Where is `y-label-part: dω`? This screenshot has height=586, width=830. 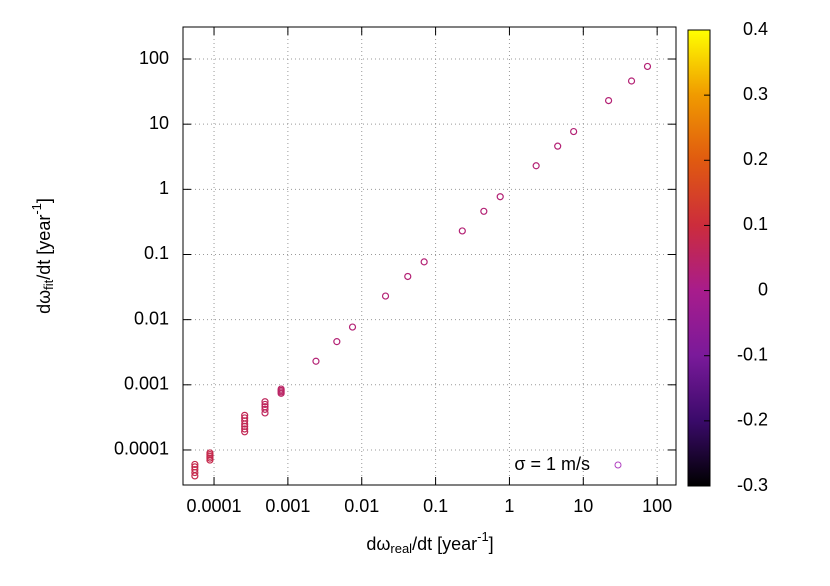 y-label-part: dω is located at coordinates (44, 302).